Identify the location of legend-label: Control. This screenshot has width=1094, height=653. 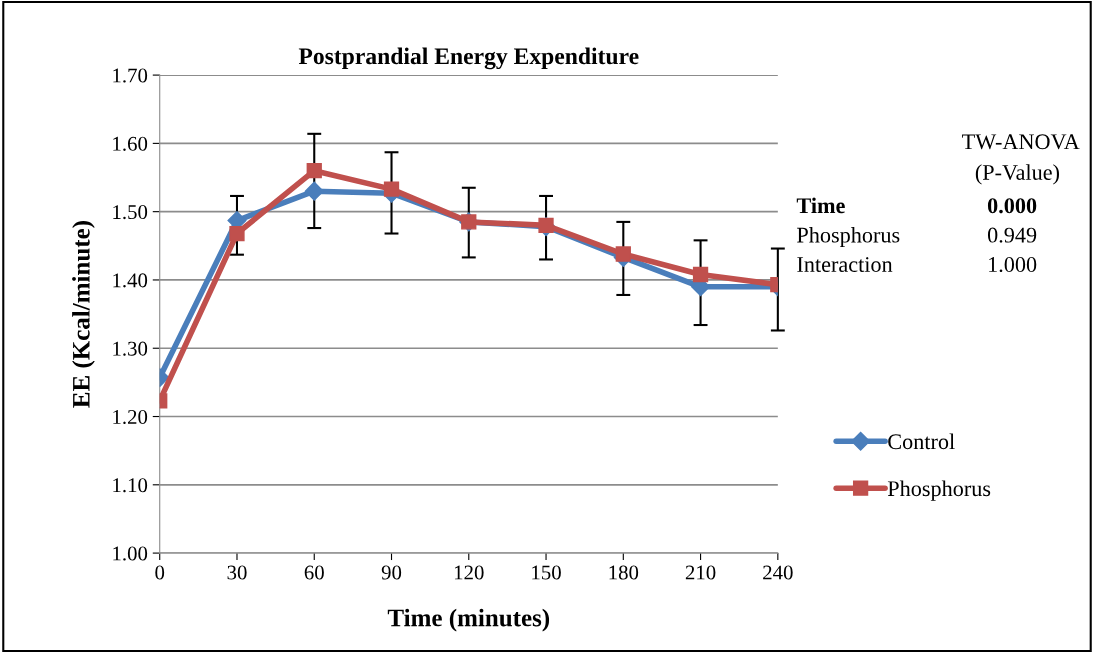
(921, 441).